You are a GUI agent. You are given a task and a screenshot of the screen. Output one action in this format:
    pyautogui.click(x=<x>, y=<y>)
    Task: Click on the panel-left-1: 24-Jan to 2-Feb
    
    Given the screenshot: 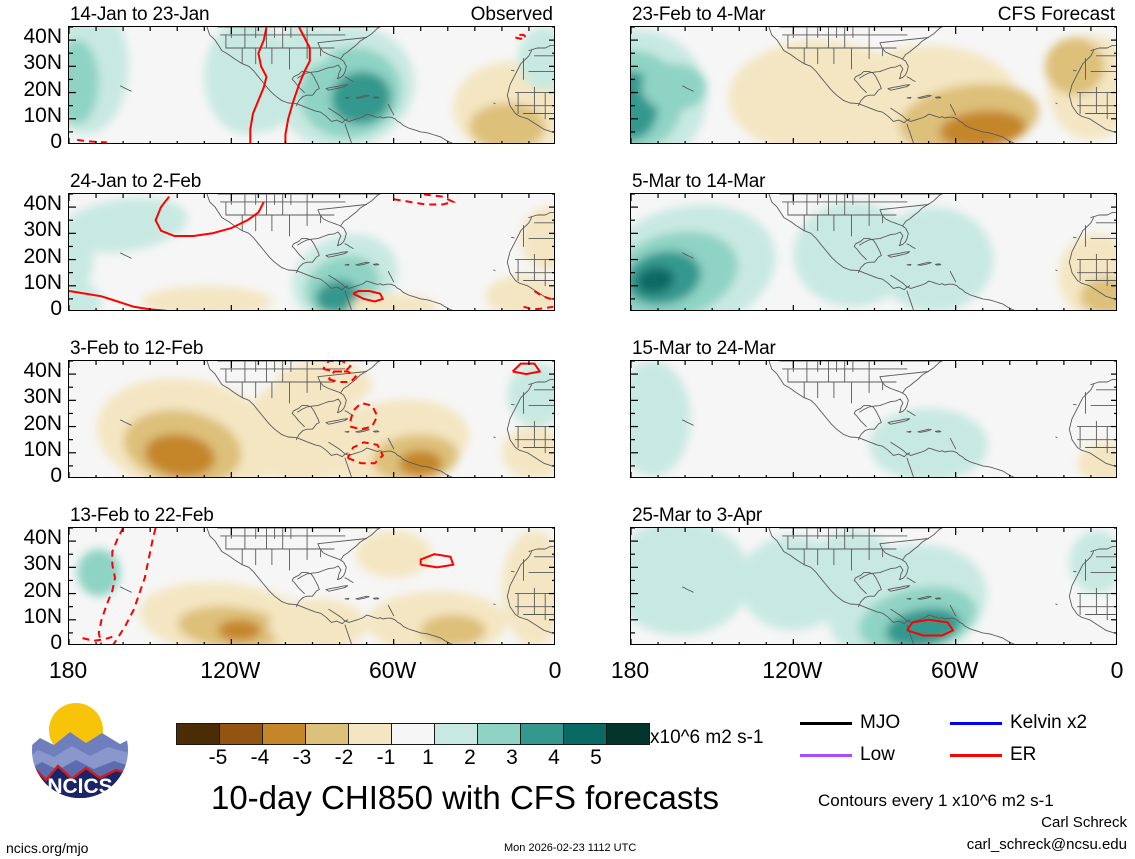 What is the action you would take?
    pyautogui.click(x=311, y=241)
    